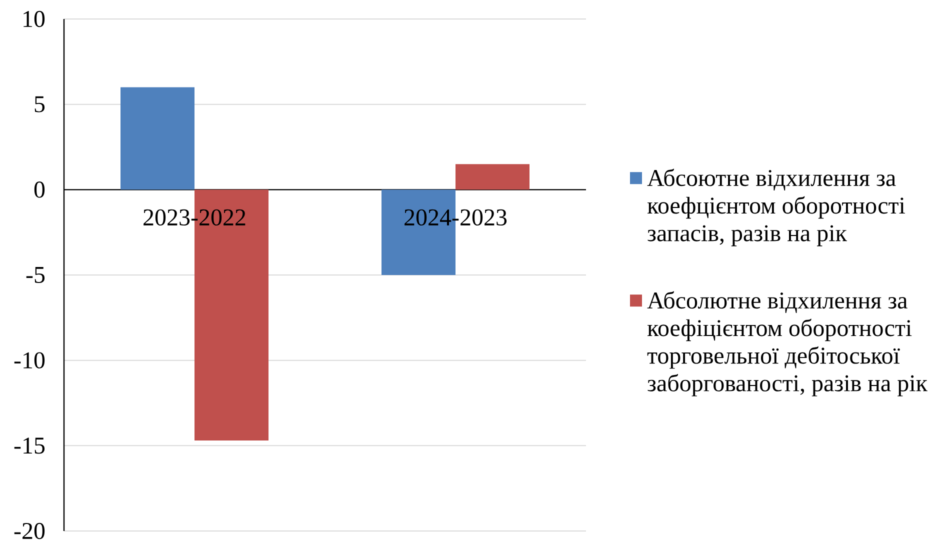  Describe the element at coordinates (29, 360) in the screenshot. I see `y-tick-label: -10` at that location.